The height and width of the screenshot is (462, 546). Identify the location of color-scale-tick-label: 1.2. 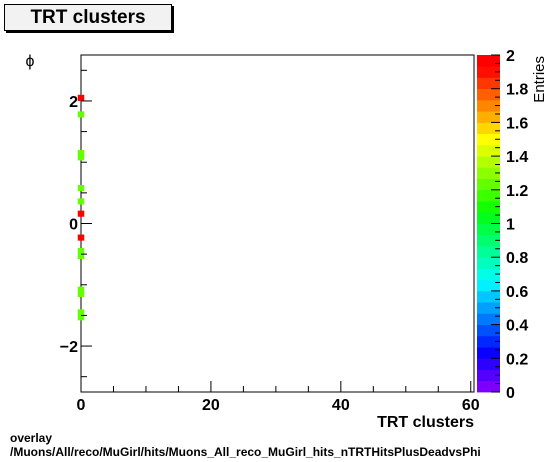
(517, 191).